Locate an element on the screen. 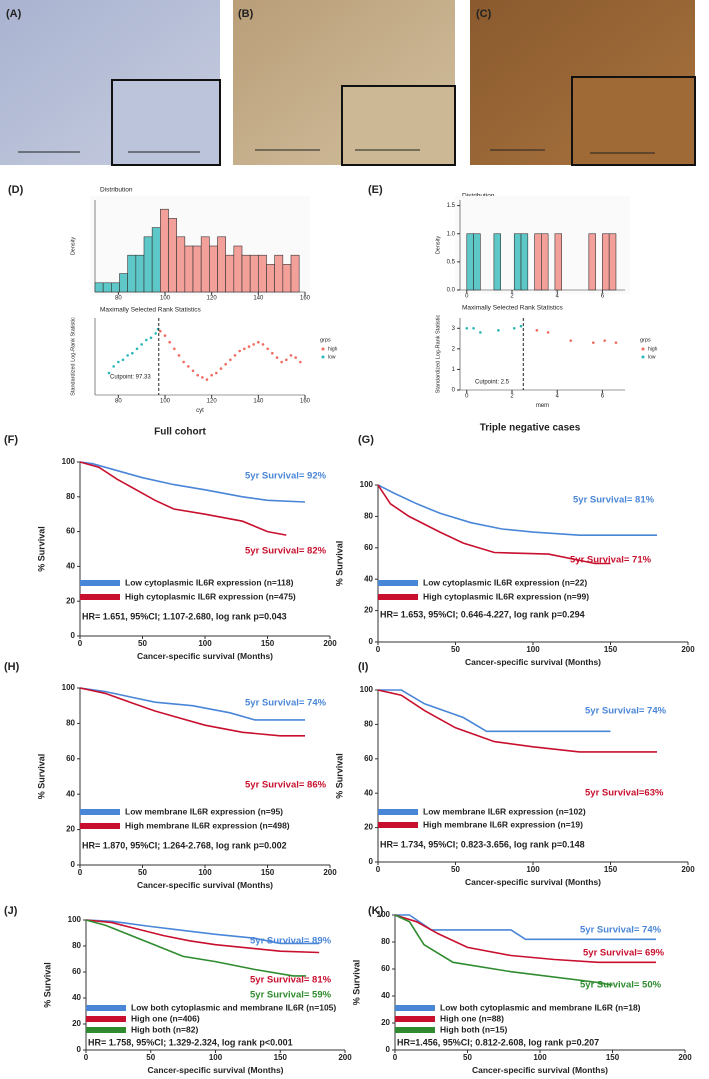  panel-label: (J) is located at coordinates (11, 911).